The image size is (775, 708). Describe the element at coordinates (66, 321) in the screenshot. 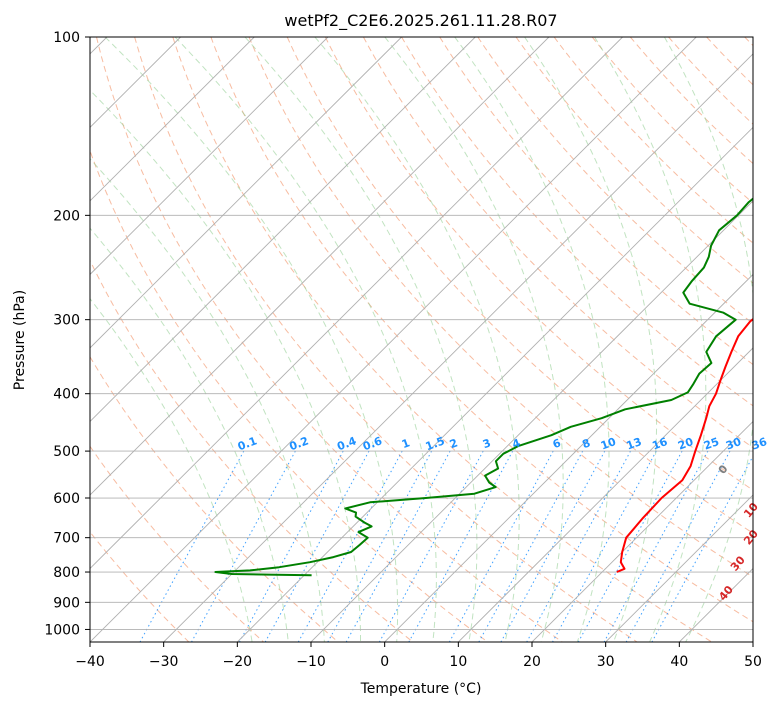

I see `y-tick-label: 300` at that location.